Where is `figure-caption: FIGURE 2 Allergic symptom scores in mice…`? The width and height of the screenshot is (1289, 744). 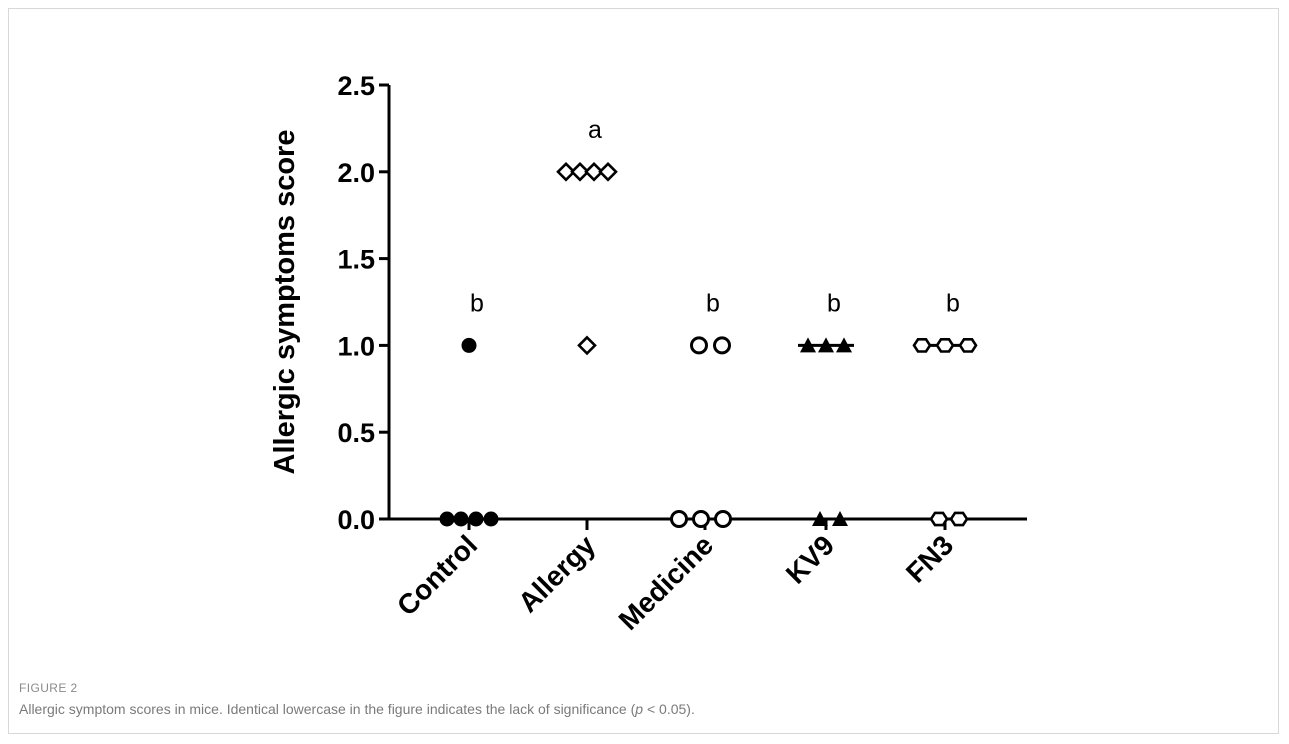 figure-caption: FIGURE 2 Allergic symptom scores in mice… is located at coordinates (644, 699).